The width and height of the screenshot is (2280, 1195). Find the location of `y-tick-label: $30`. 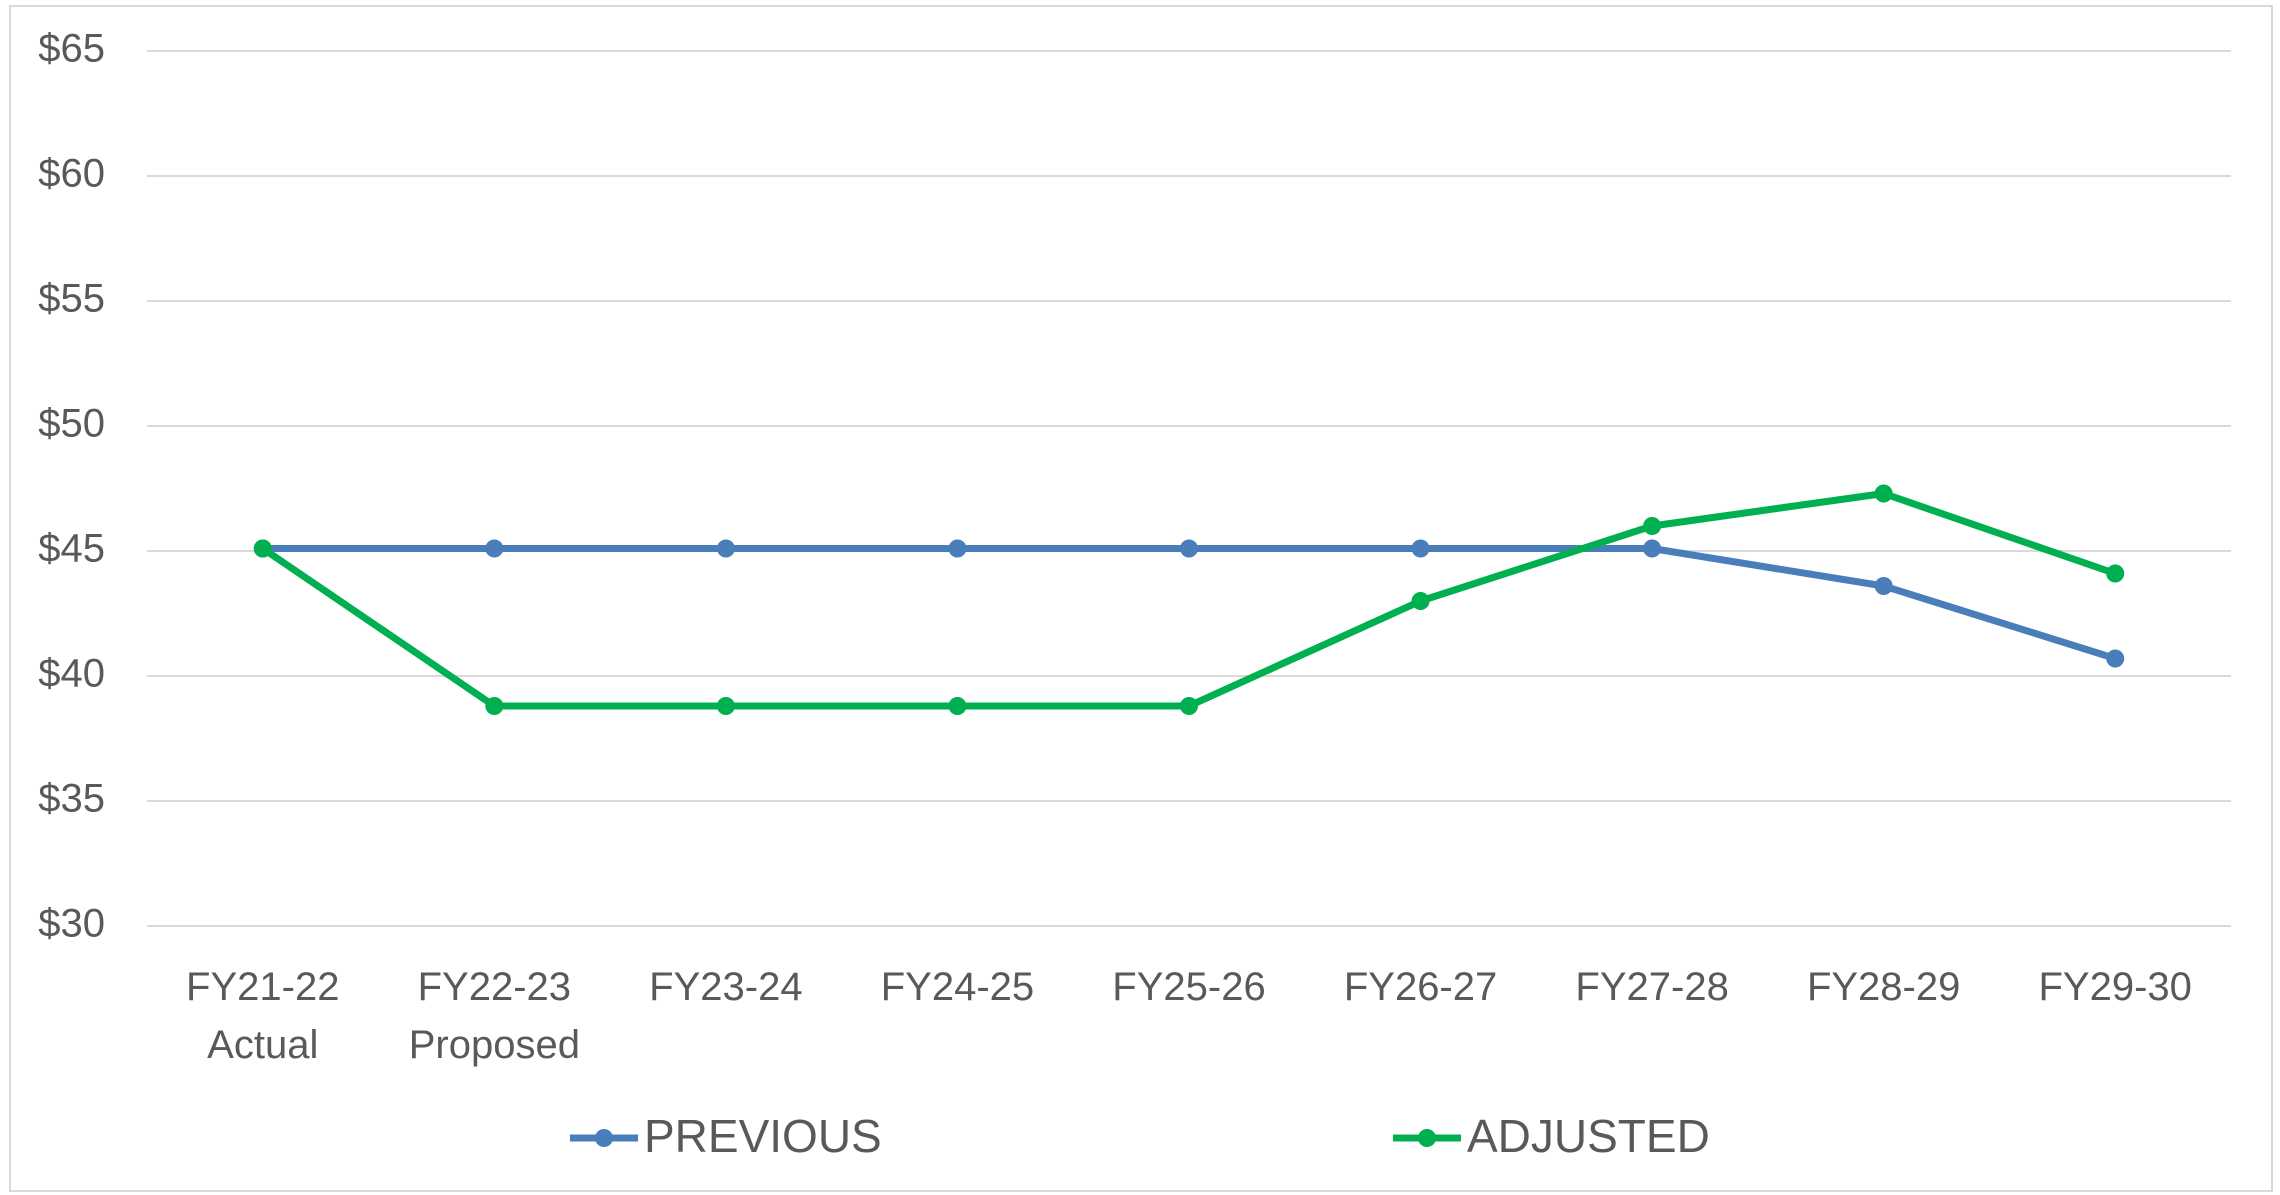

y-tick-label: $30 is located at coordinates (71, 924).